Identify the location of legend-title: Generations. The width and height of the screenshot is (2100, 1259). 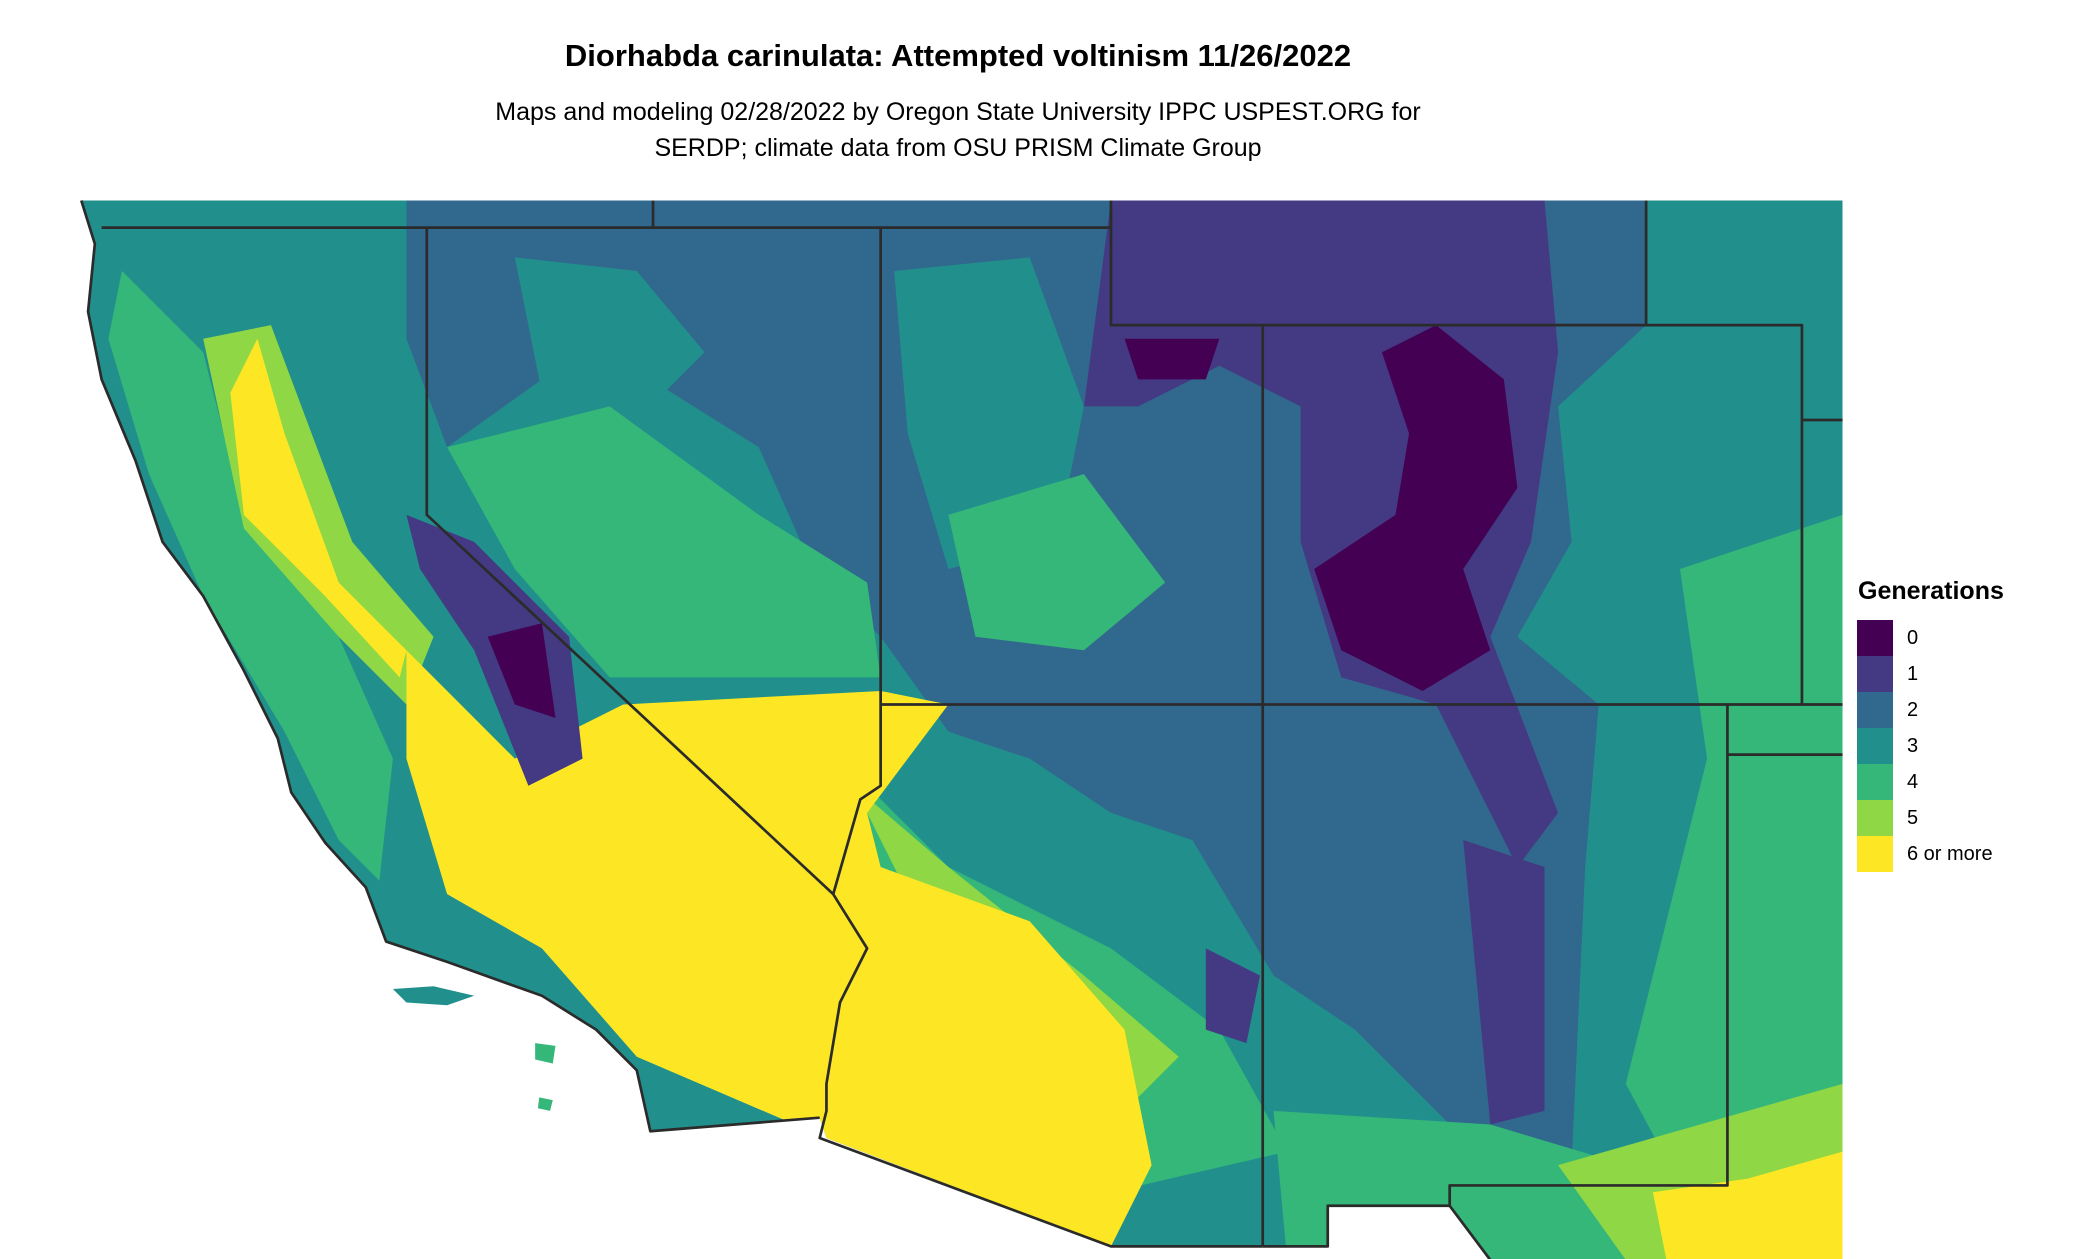
(1931, 591).